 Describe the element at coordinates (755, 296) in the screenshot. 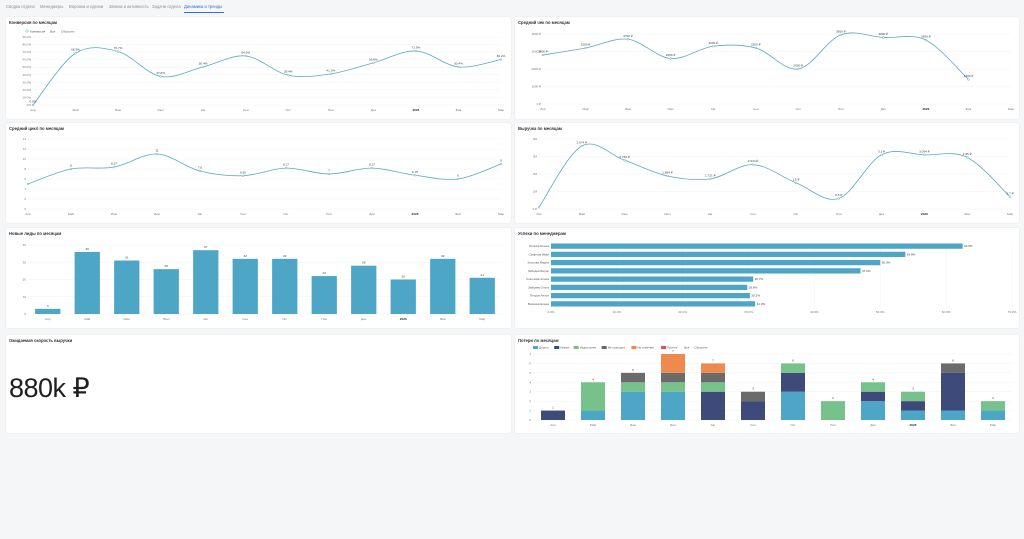

I see `data-label: 30.2%` at that location.